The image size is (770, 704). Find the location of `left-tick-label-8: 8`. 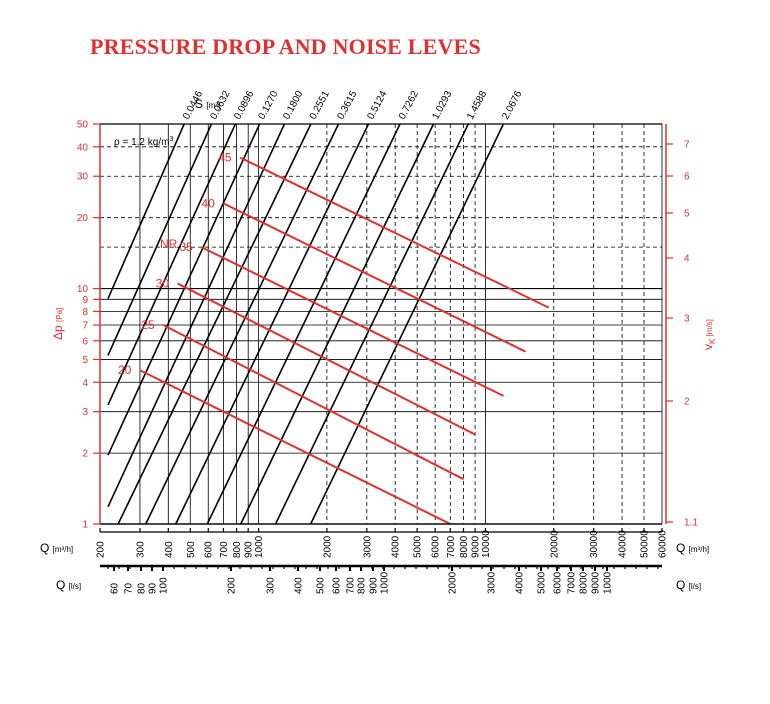

left-tick-label-8: 8 is located at coordinates (85, 312).